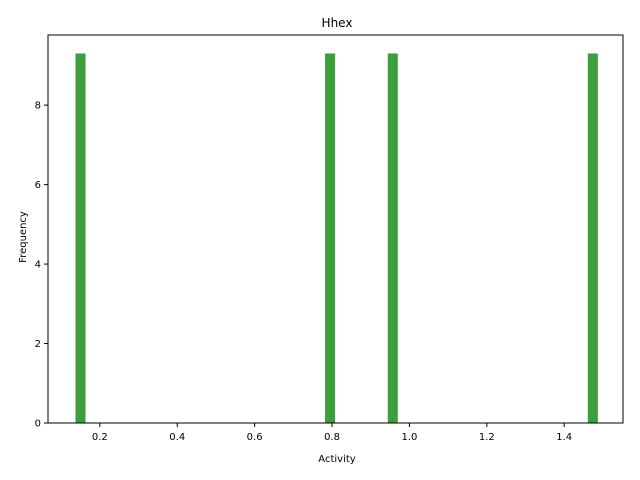 This screenshot has width=640, height=480. I want to click on y-tick-label: 2, so click(38, 344).